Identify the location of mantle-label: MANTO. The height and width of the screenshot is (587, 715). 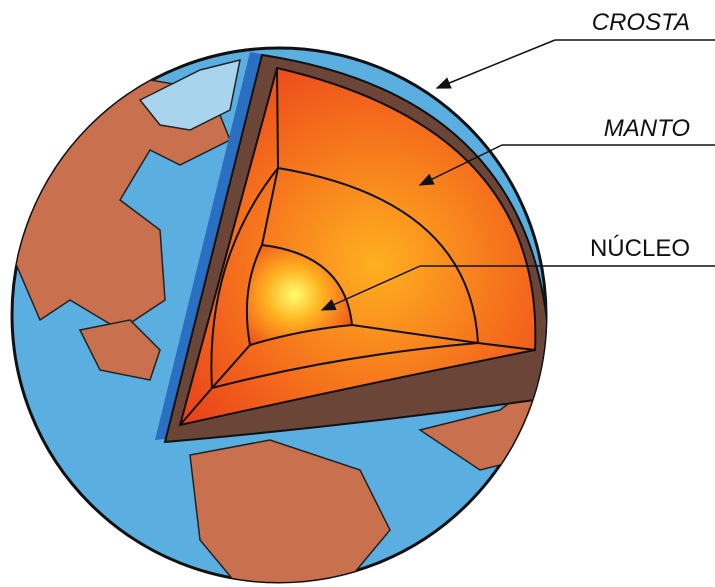
(647, 128).